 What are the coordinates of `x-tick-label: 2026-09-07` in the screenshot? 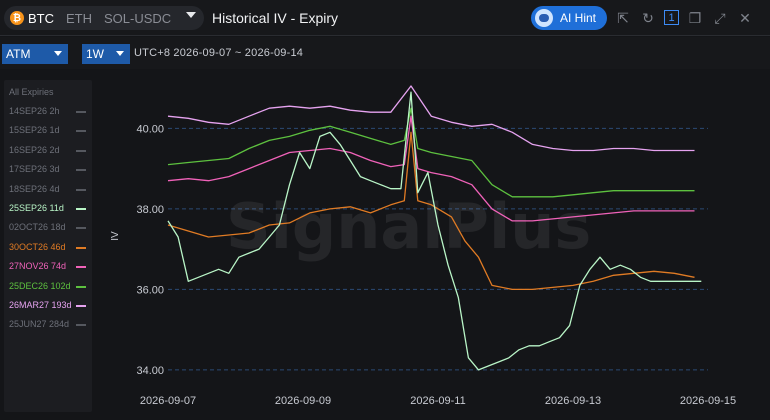 It's located at (168, 401).